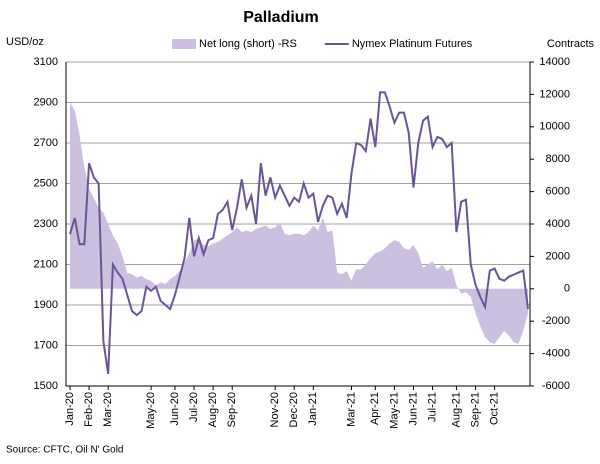 Image resolution: width=600 pixels, height=464 pixels. Describe the element at coordinates (554, 62) in the screenshot. I see `y2-tick-label: 14000` at that location.